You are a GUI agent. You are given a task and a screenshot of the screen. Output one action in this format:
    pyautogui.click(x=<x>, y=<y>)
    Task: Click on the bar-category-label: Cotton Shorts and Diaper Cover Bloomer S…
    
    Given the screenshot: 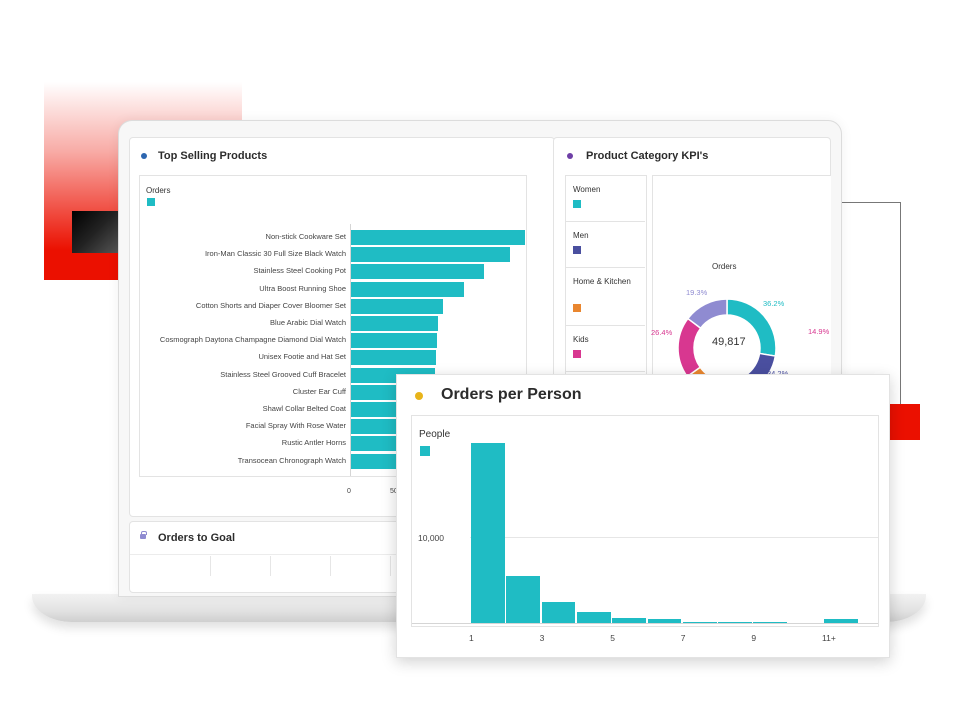 What is the action you would take?
    pyautogui.click(x=270, y=305)
    